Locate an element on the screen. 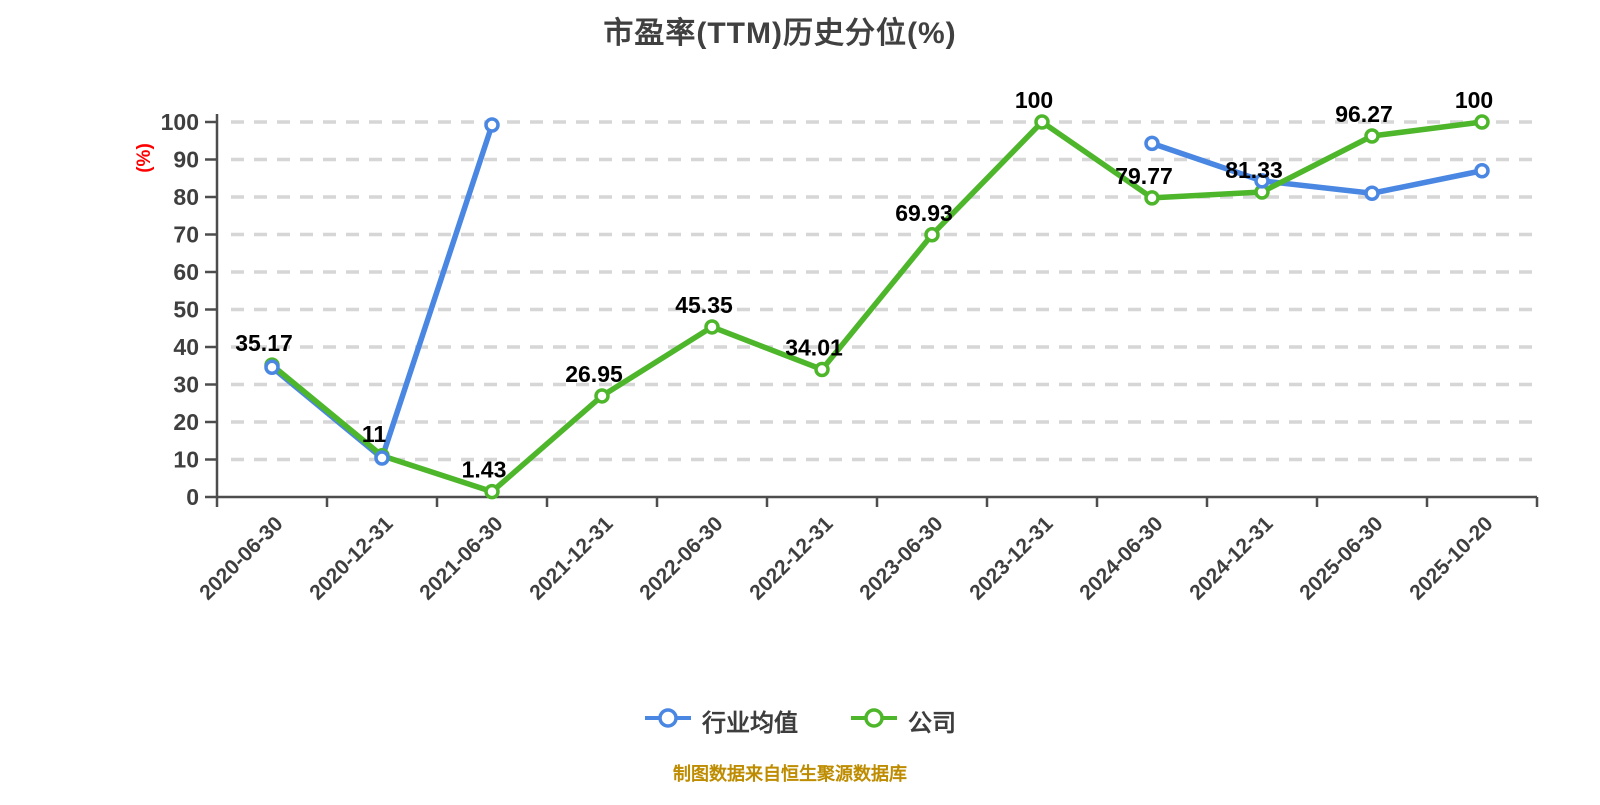  legend: 行业均值 公司 is located at coordinates (800, 720).